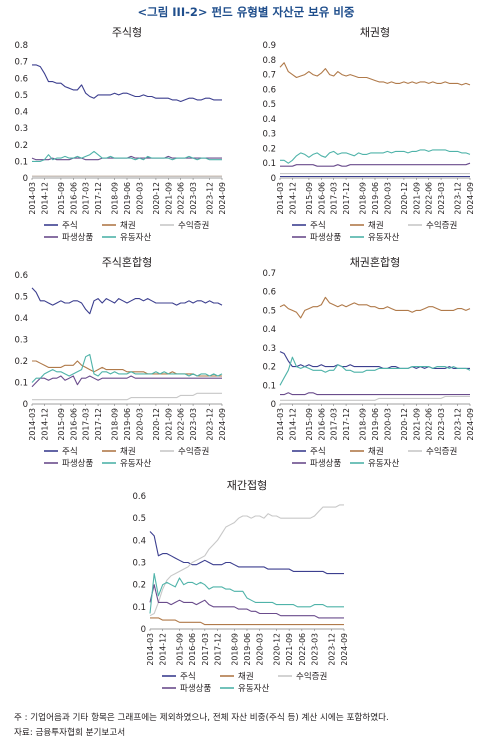 This screenshot has width=492, height=742. What do you see at coordinates (127, 262) in the screenshot?
I see `chart-title: 주식혼합형` at bounding box center [127, 262].